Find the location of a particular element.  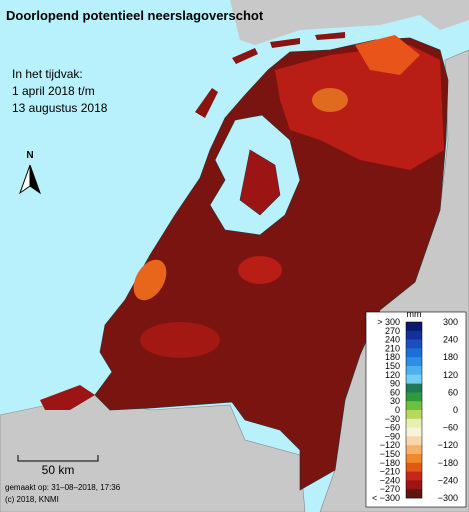

period: In het tijdvak: is located at coordinates (47, 74).